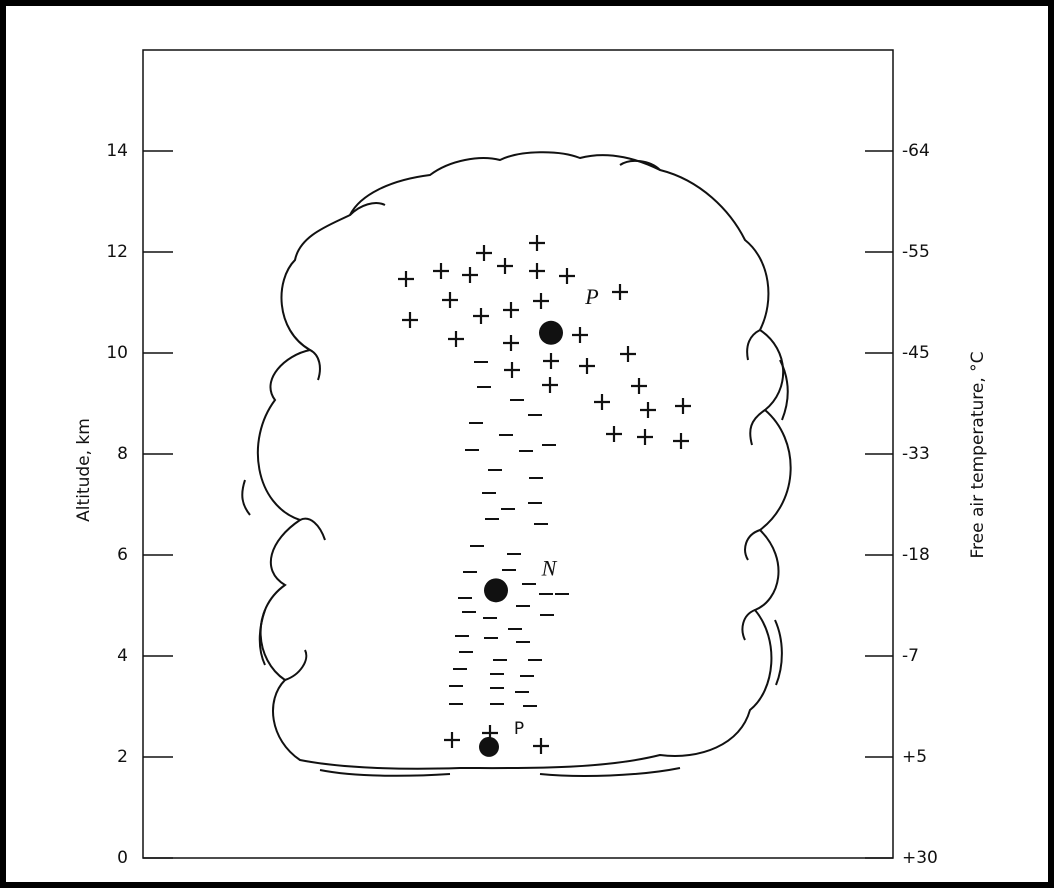 Image resolution: width=1054 pixels, height=893 pixels. I want to click on y2-tick-label: -64, so click(916, 151).